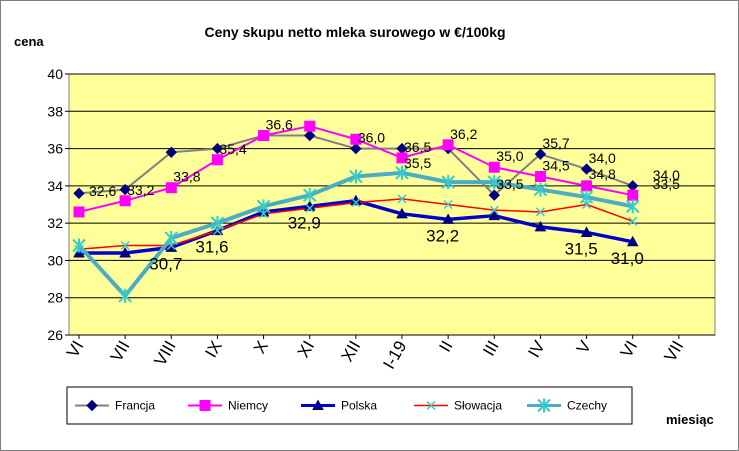 The image size is (739, 451). I want to click on data-label: 34,0, so click(666, 175).